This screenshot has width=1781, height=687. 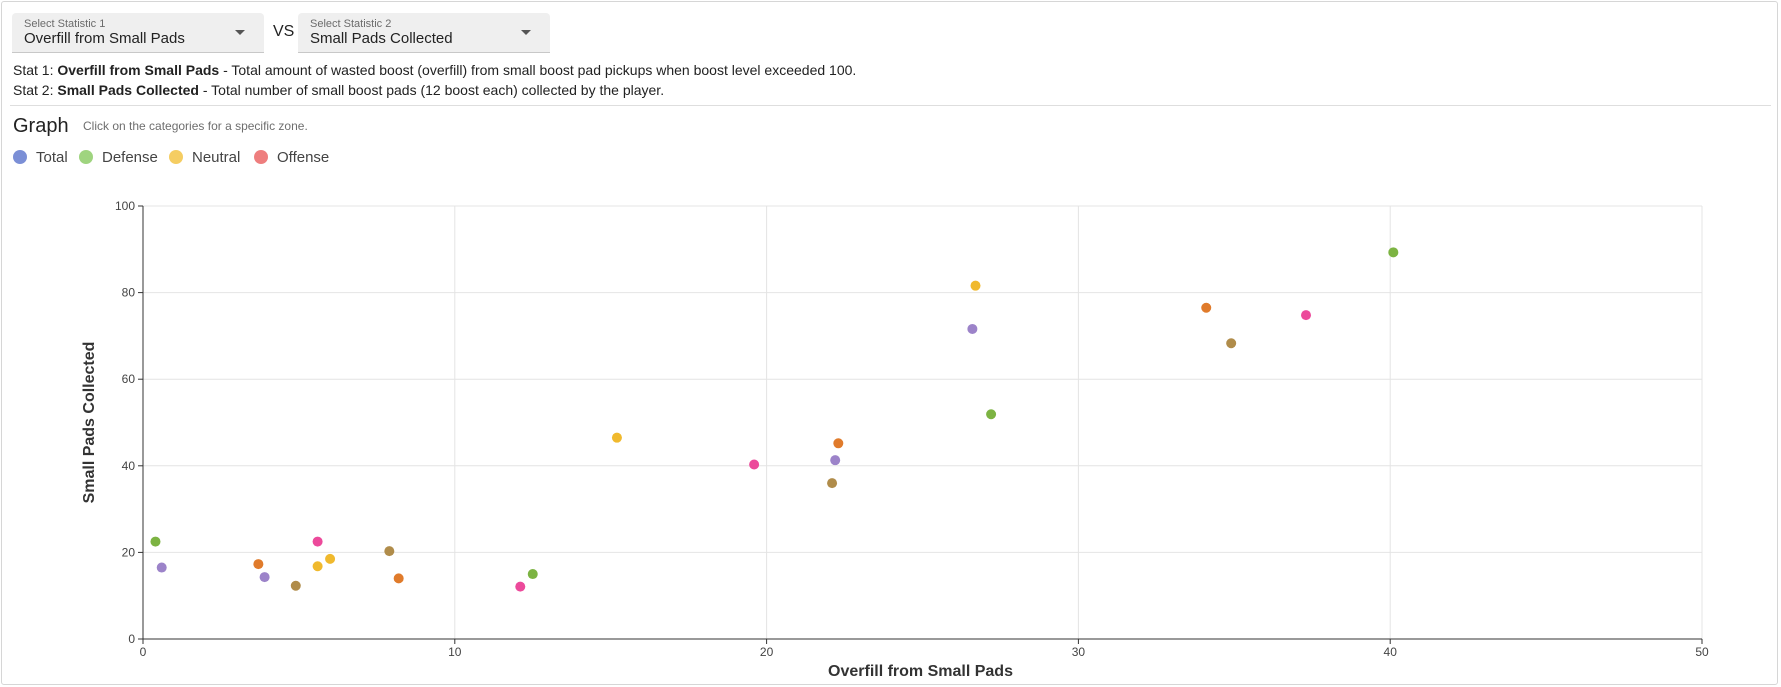 What do you see at coordinates (129, 466) in the screenshot?
I see `y-tick-label: 40` at bounding box center [129, 466].